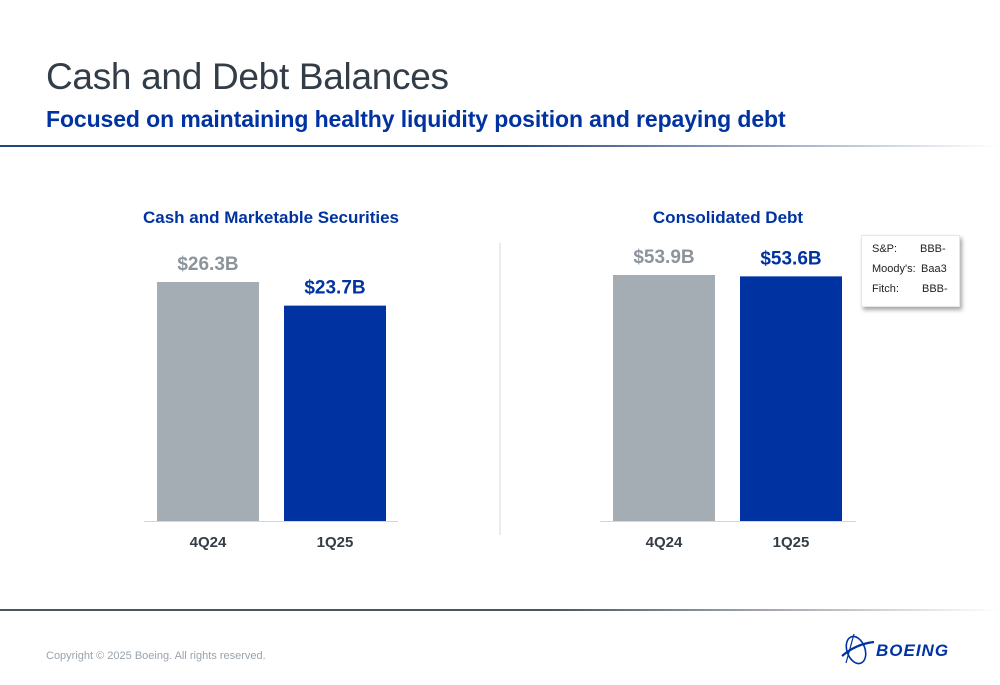 The width and height of the screenshot is (1000, 685). Describe the element at coordinates (894, 269) in the screenshot. I see `rating-agency-label: Moody's:` at that location.